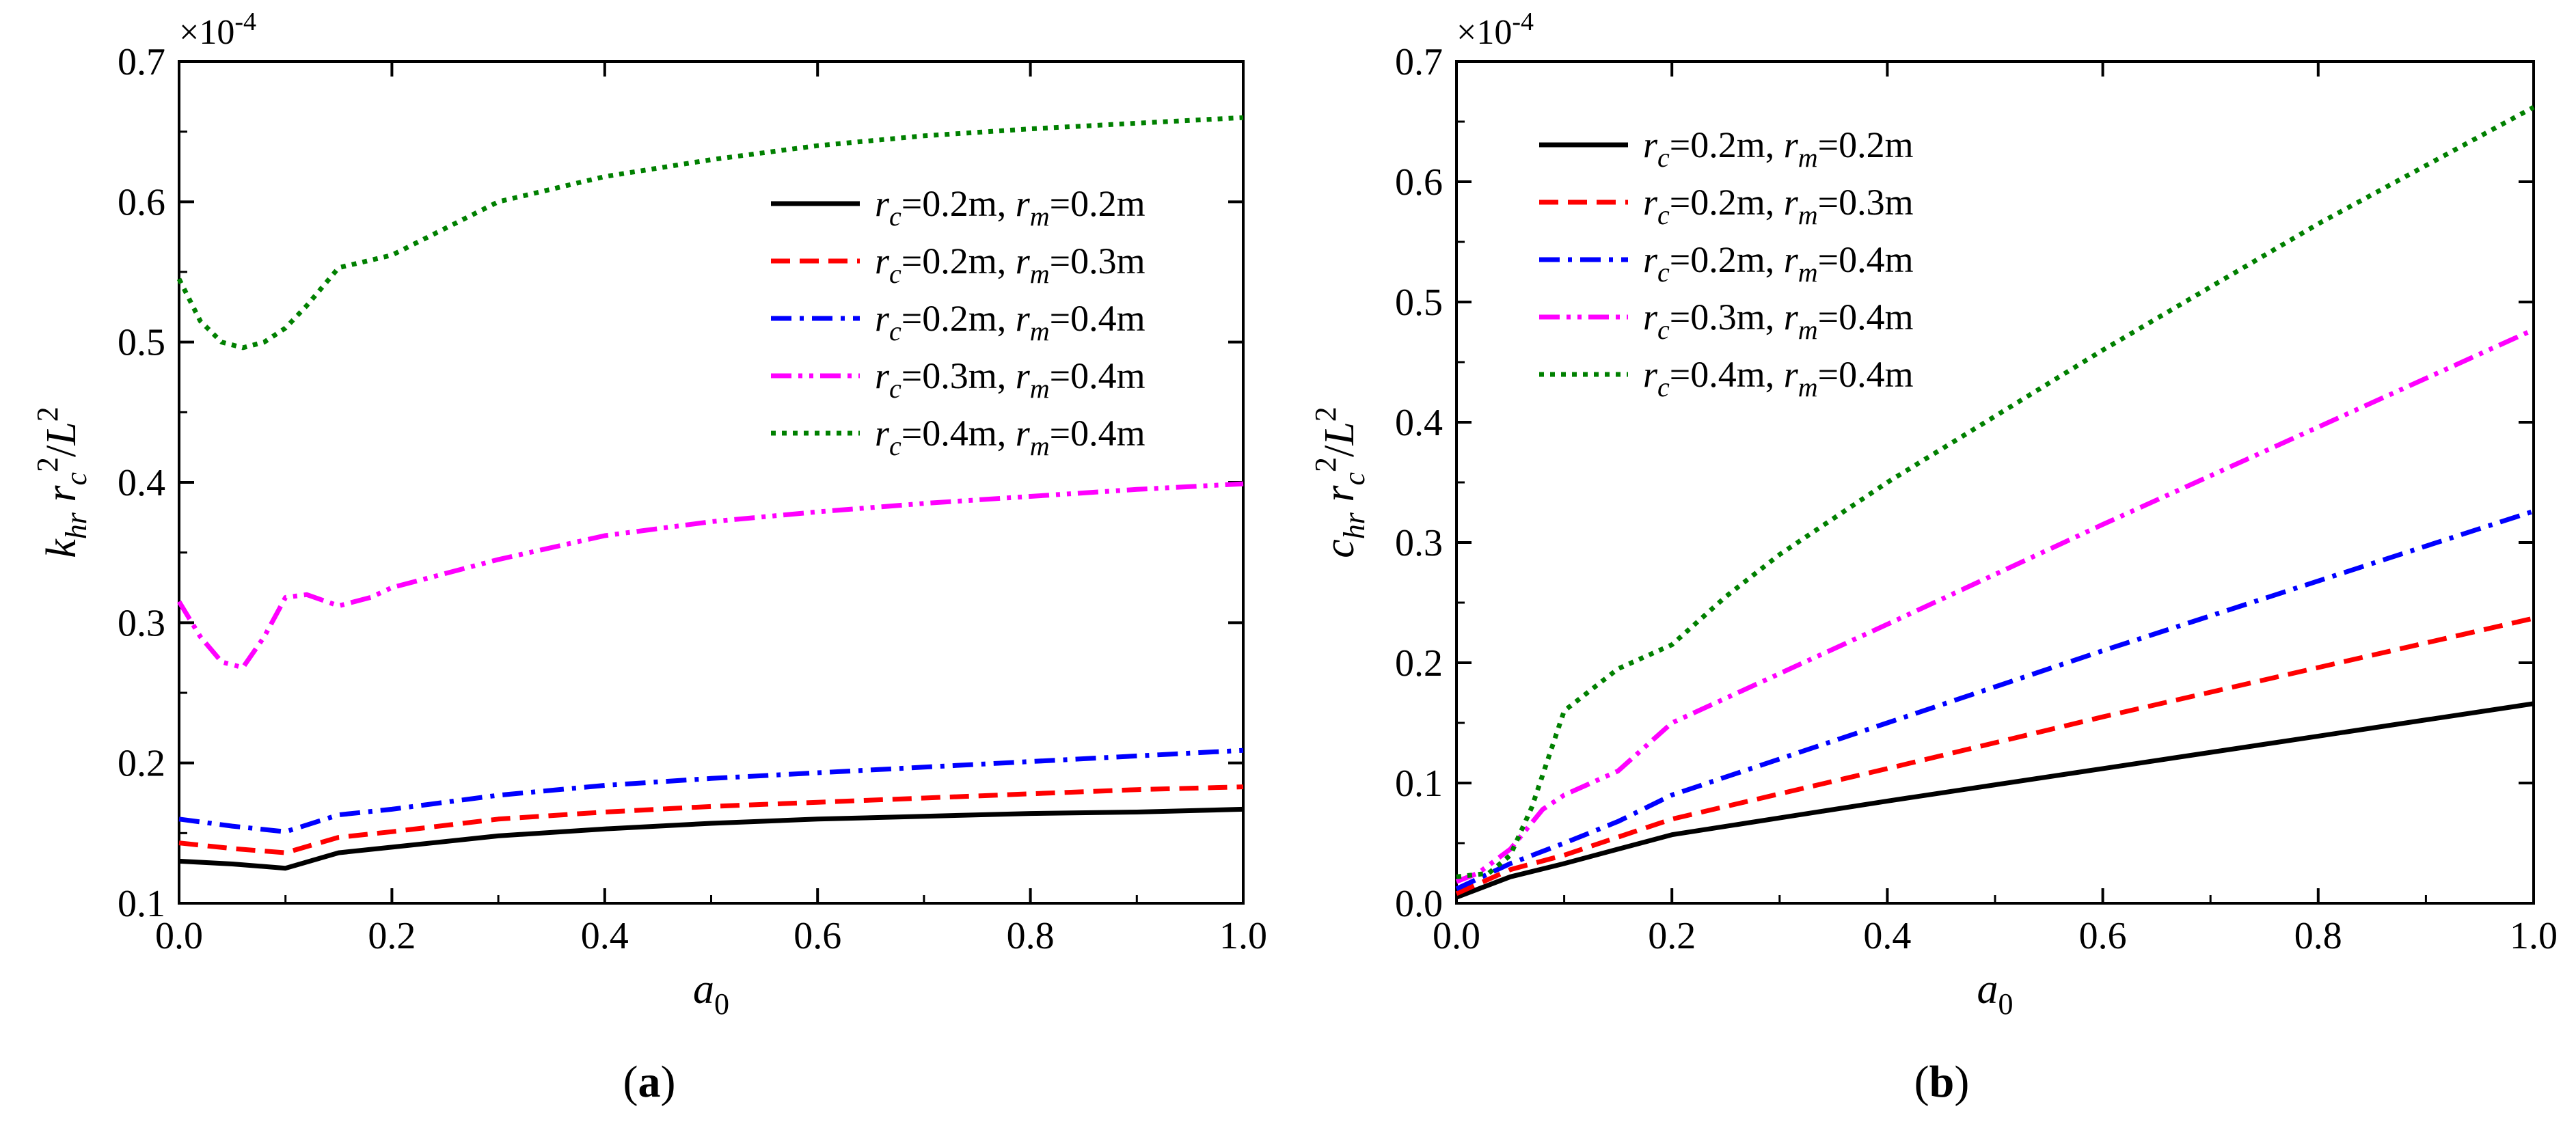 Image resolution: width=2576 pixels, height=1126 pixels. What do you see at coordinates (710, 233) in the screenshot?
I see `series-line-04m-04m` at bounding box center [710, 233].